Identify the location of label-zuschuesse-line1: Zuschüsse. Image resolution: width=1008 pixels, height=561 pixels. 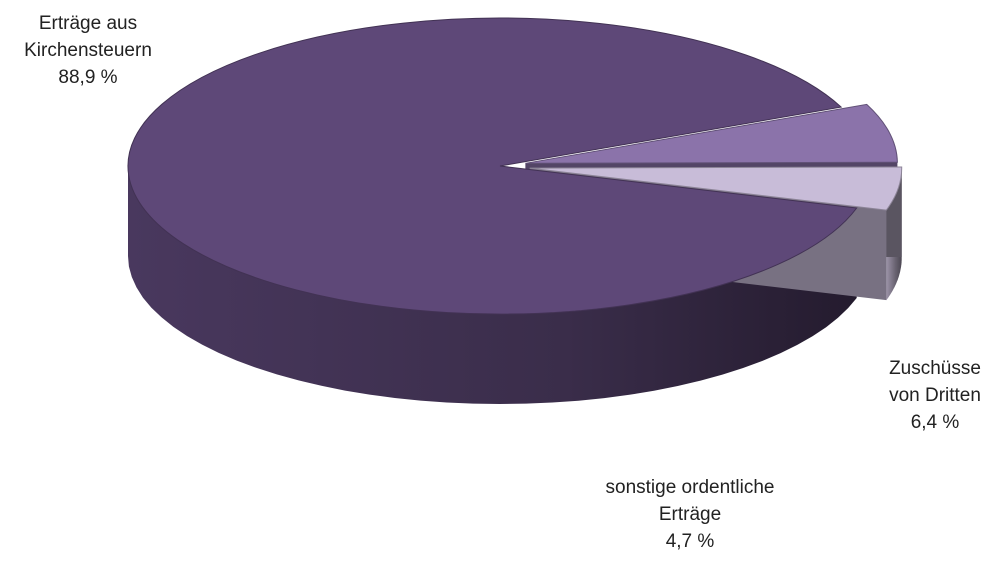
(935, 368).